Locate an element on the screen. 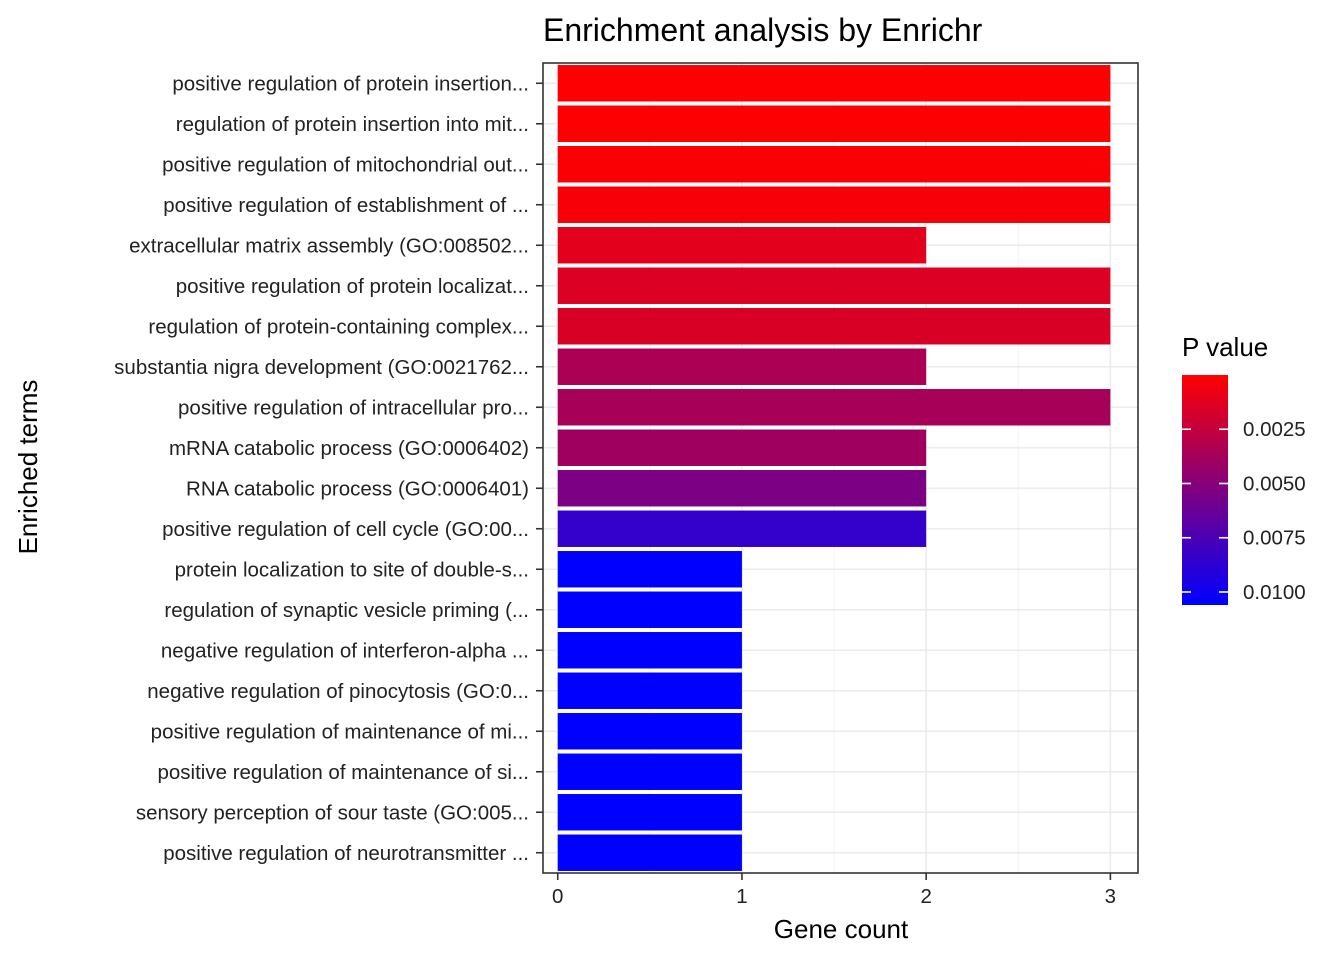 This screenshot has height=960, width=1344. x-tick-label: 1 is located at coordinates (741, 896).